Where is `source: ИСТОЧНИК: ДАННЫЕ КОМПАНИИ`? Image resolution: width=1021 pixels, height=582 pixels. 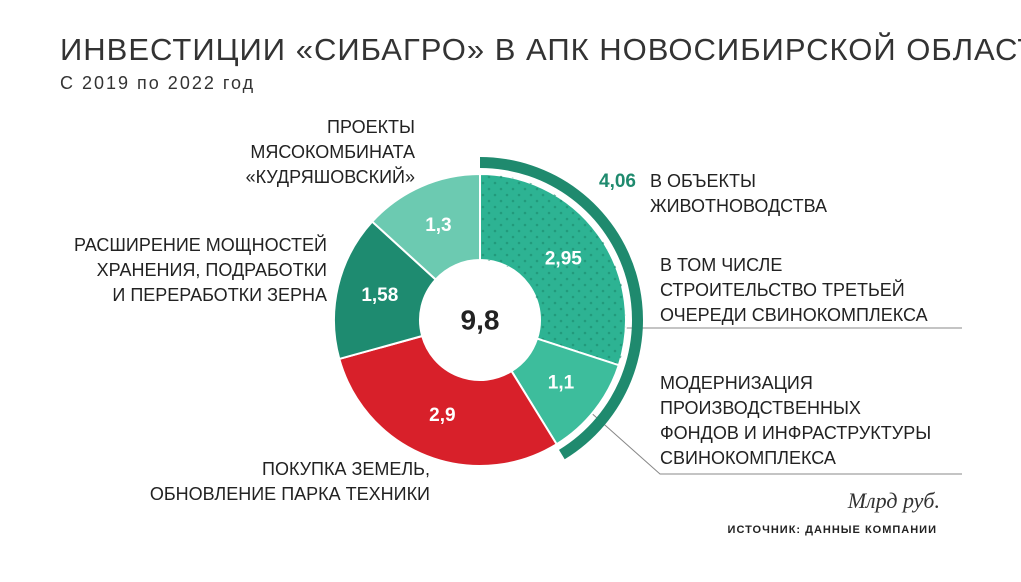 source: ИСТОЧНИК: ДАННЫЕ КОМПАНИИ is located at coordinates (832, 530).